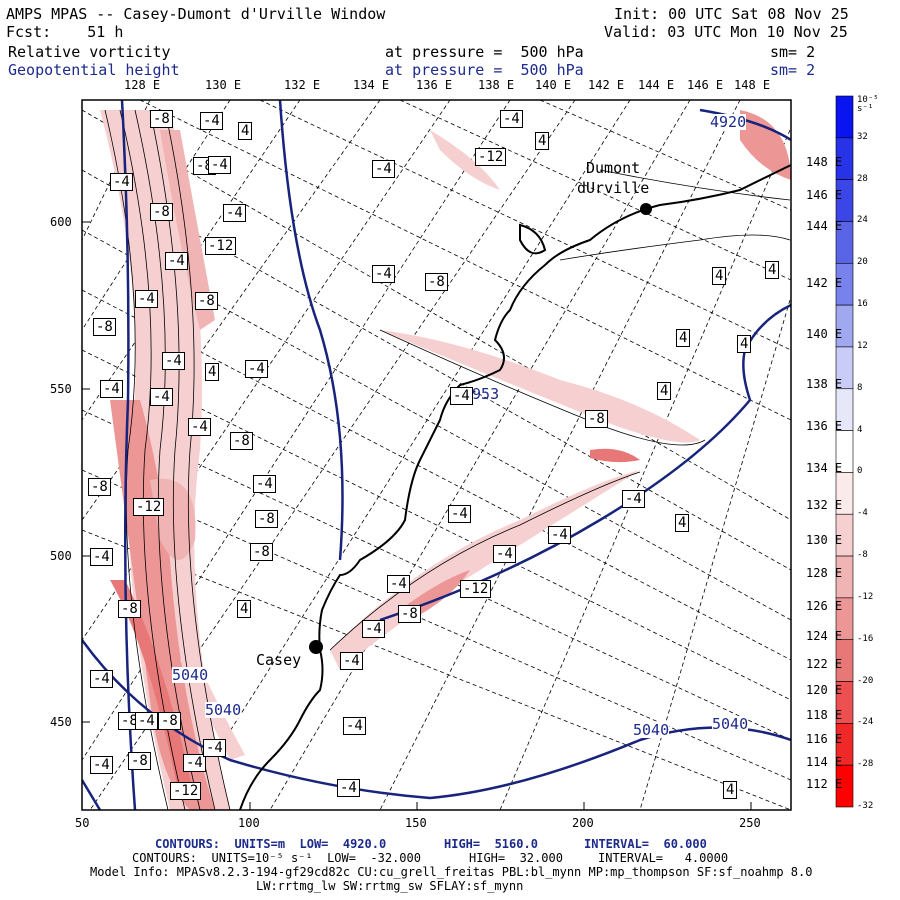  Describe the element at coordinates (434, 85) in the screenshot. I see `top-lon-label: 136 E` at that location.